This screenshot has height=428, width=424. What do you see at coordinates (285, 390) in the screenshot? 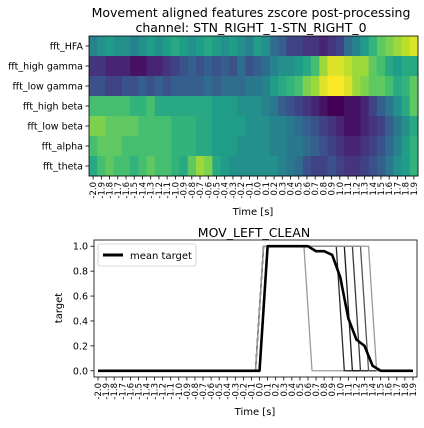
I see `line-x-tick-label: 0.3` at bounding box center [285, 390].